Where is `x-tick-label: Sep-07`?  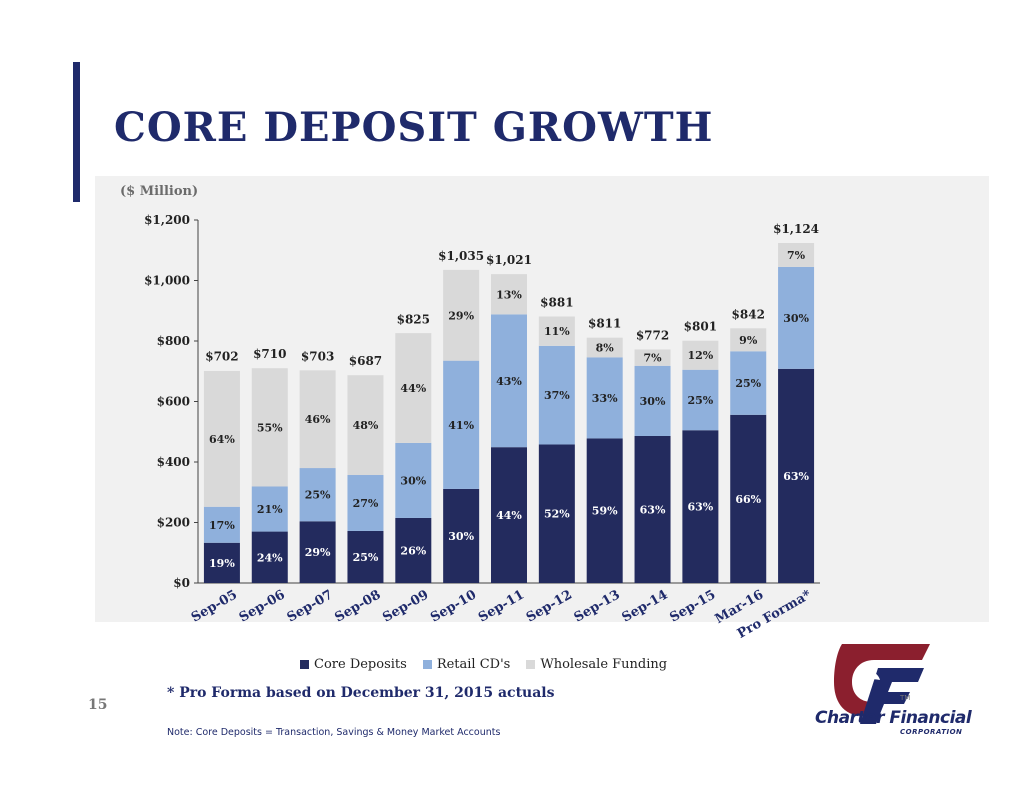
x-tick-label: Sep-07 is located at coordinates (310, 606).